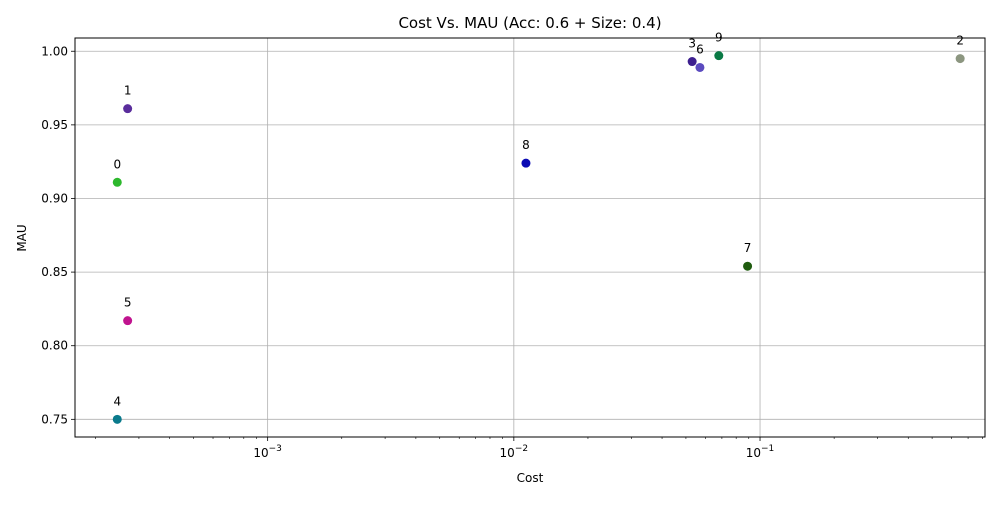 The image size is (1000, 505). Describe the element at coordinates (54, 125) in the screenshot. I see `y-tick-label: 0.95` at that location.